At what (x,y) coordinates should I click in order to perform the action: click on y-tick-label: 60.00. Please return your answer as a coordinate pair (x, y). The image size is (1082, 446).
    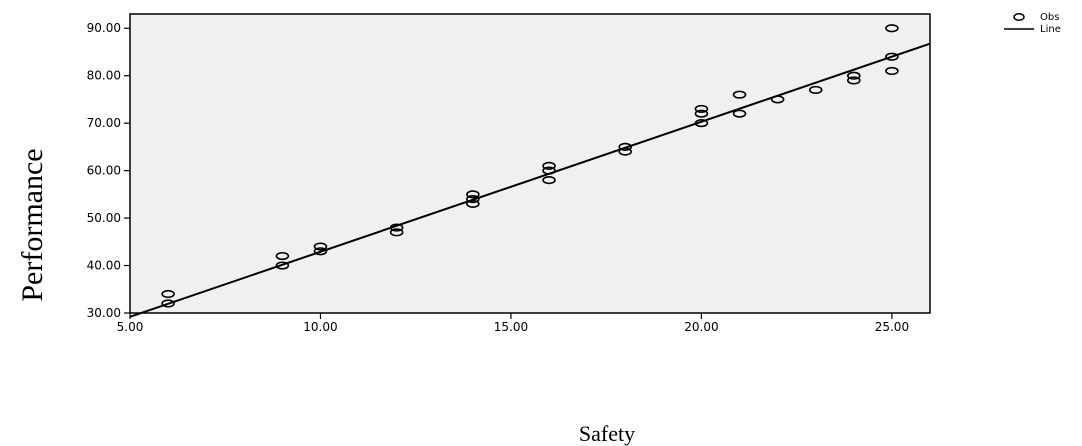
    Looking at the image, I should click on (104, 171).